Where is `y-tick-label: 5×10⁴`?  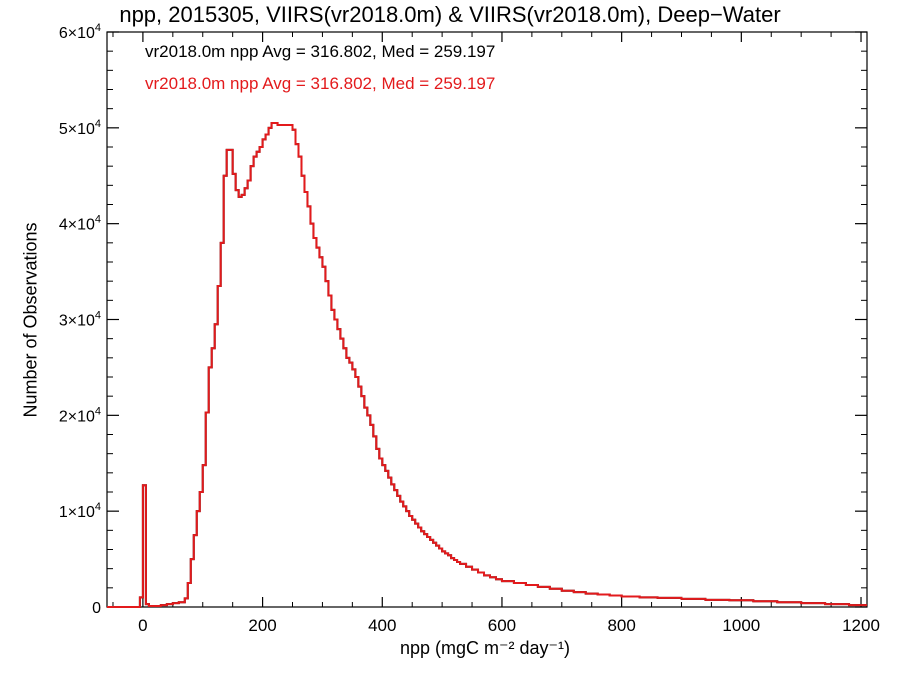
y-tick-label: 5×10⁴ is located at coordinates (80, 128).